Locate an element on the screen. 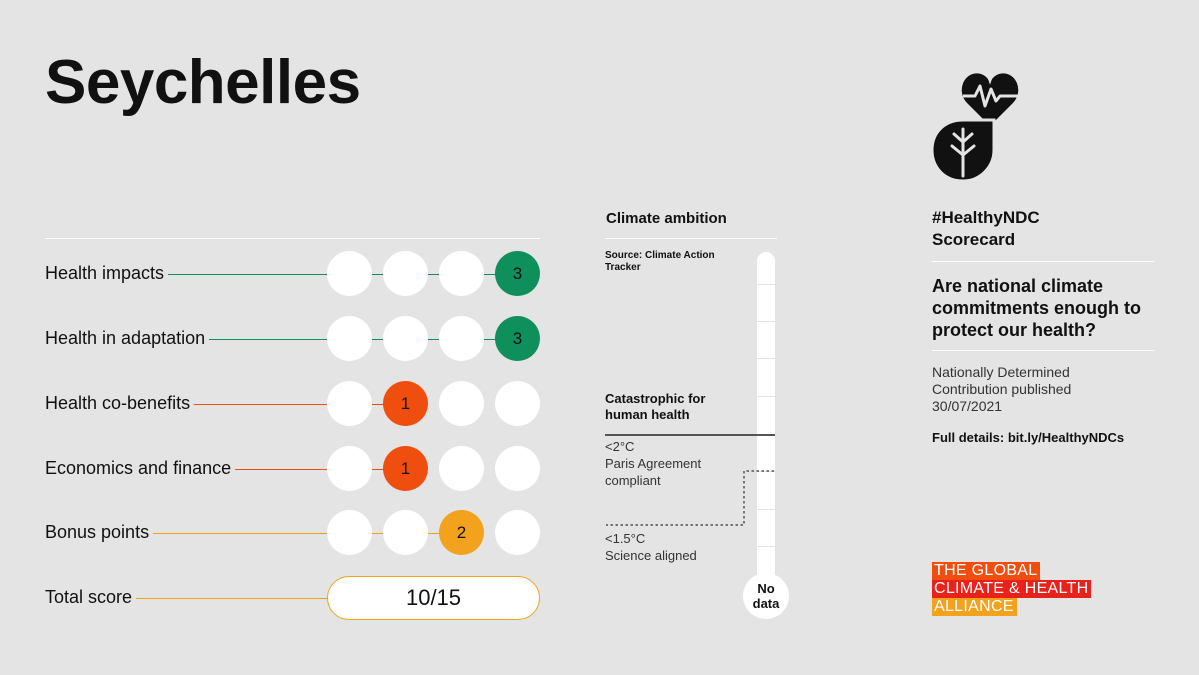 Image resolution: width=1199 pixels, height=675 pixels. score-row-label: Health impacts is located at coordinates (107, 273).